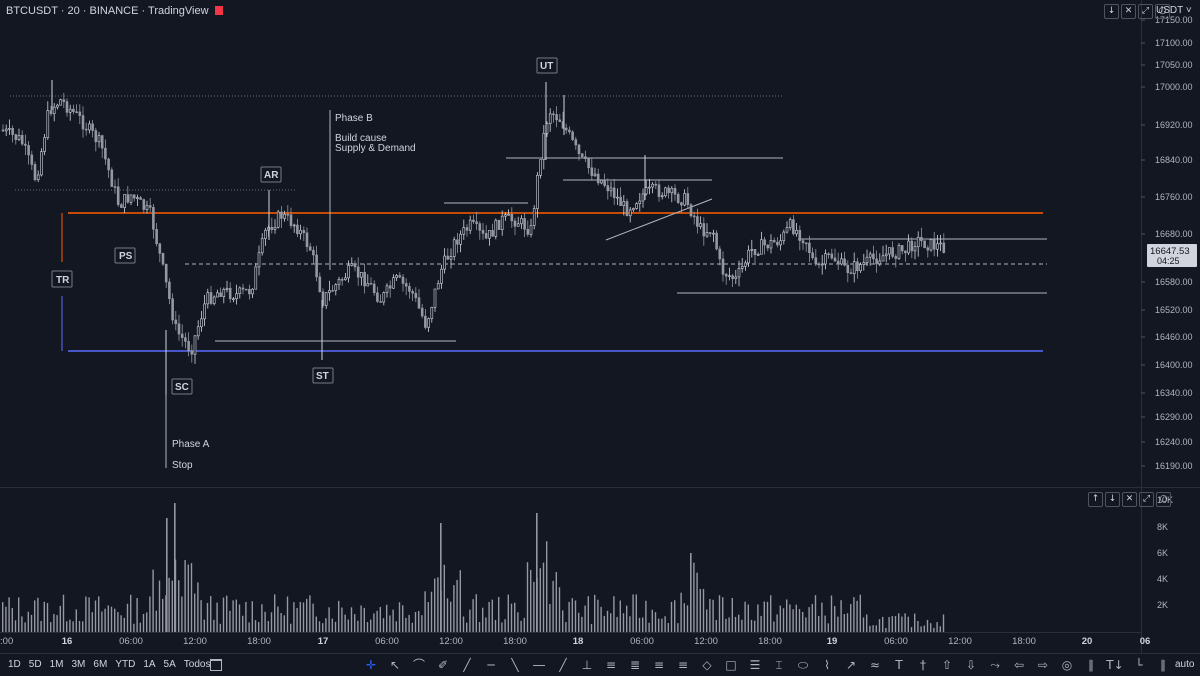 The width and height of the screenshot is (1200, 676). What do you see at coordinates (125, 664) in the screenshot?
I see `timeframe-ytd: YTD` at bounding box center [125, 664].